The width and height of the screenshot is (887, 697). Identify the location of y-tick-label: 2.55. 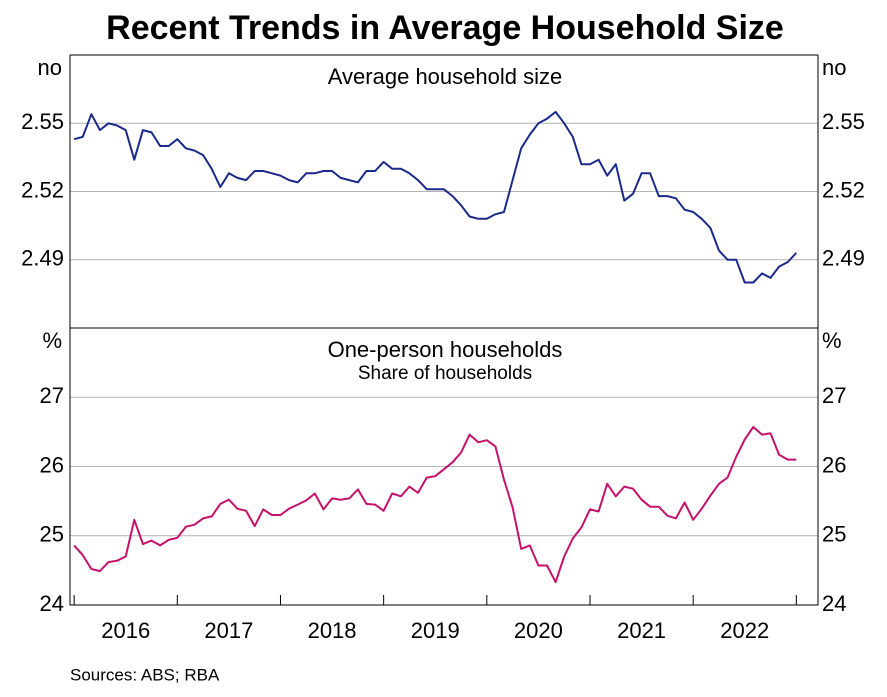
(42, 121).